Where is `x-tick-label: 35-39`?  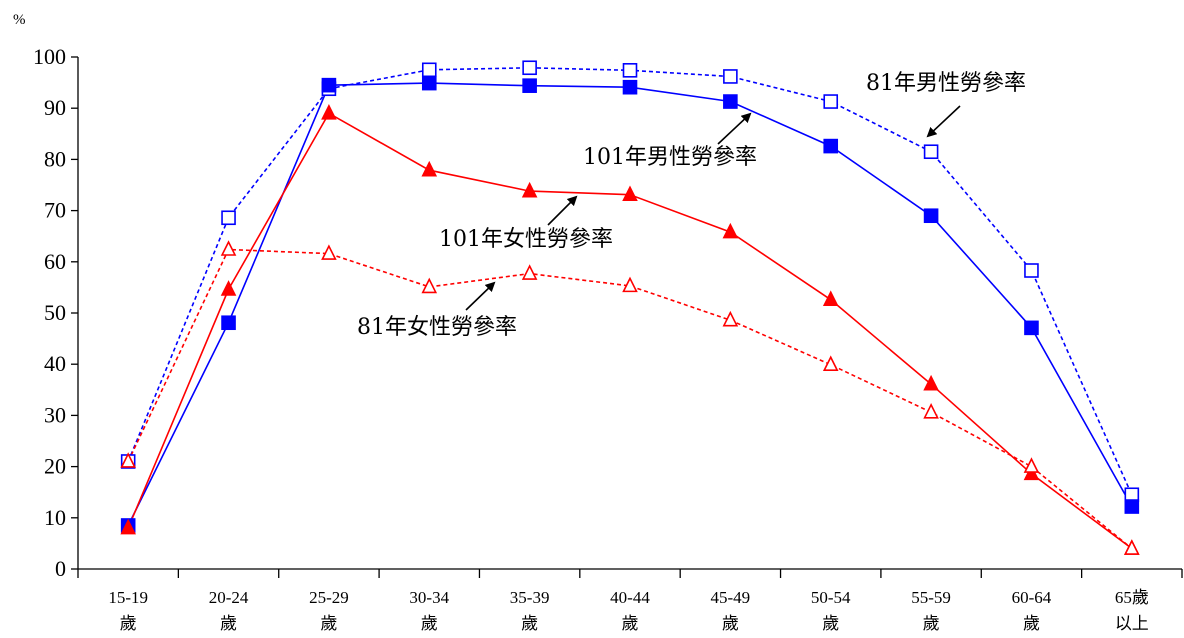 x-tick-label: 35-39 is located at coordinates (530, 597).